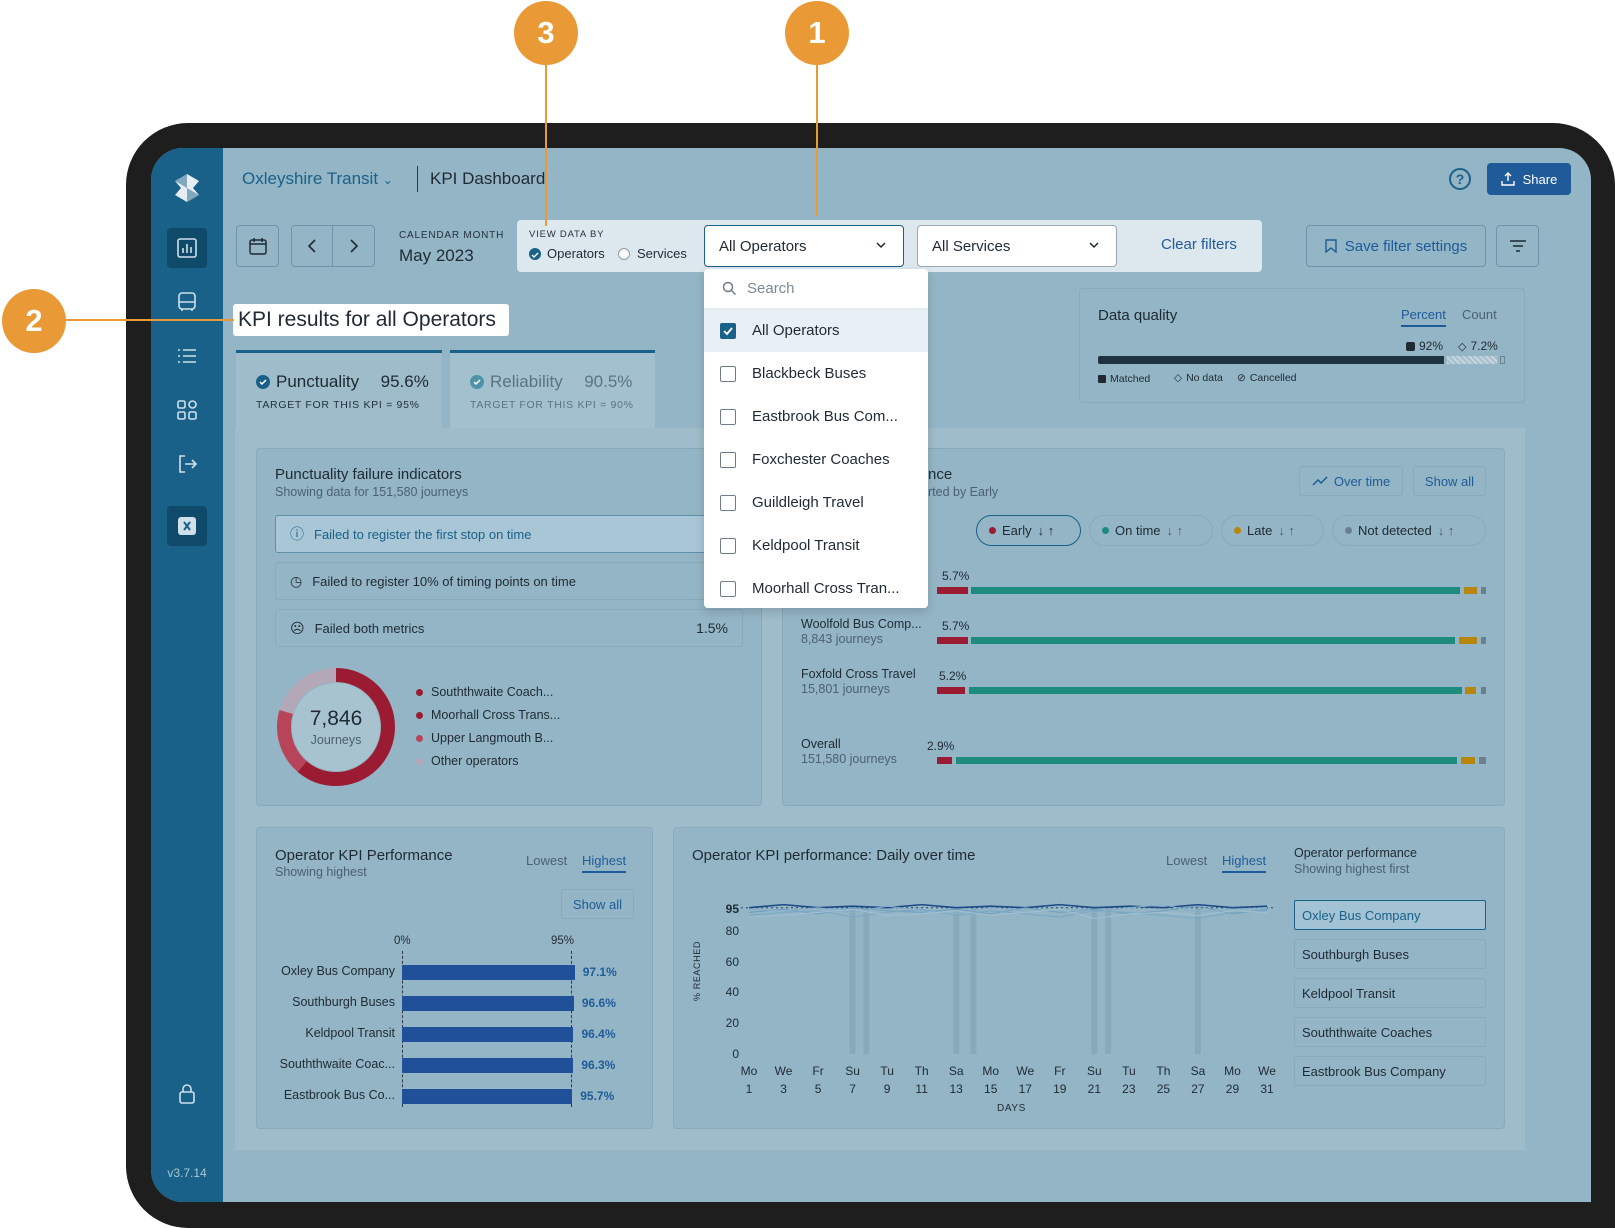  I want to click on radio-operators-label: Operators, so click(576, 253).